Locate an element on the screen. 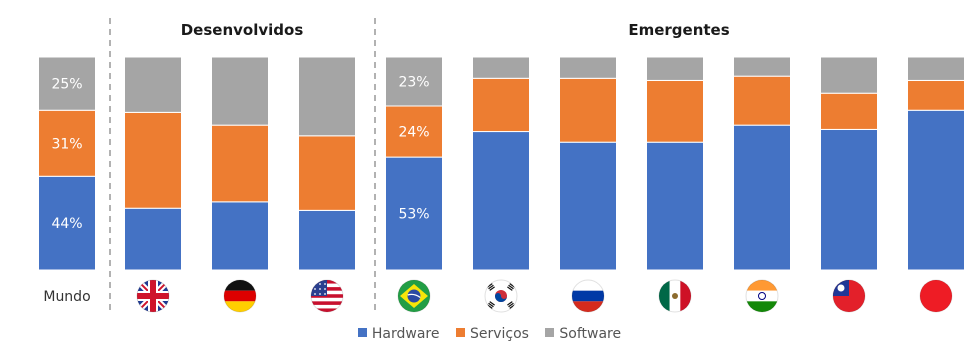  group-title-desenvolvidos: Desenvolvidos is located at coordinates (242, 30).